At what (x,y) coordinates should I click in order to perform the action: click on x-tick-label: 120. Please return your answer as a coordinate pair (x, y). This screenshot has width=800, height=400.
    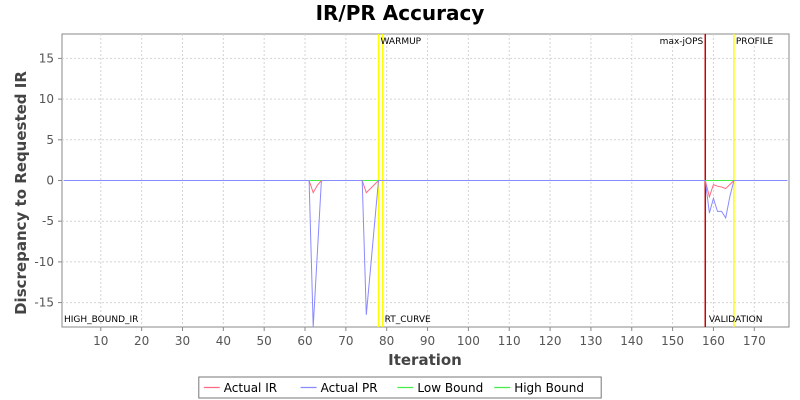
    Looking at the image, I should click on (550, 341).